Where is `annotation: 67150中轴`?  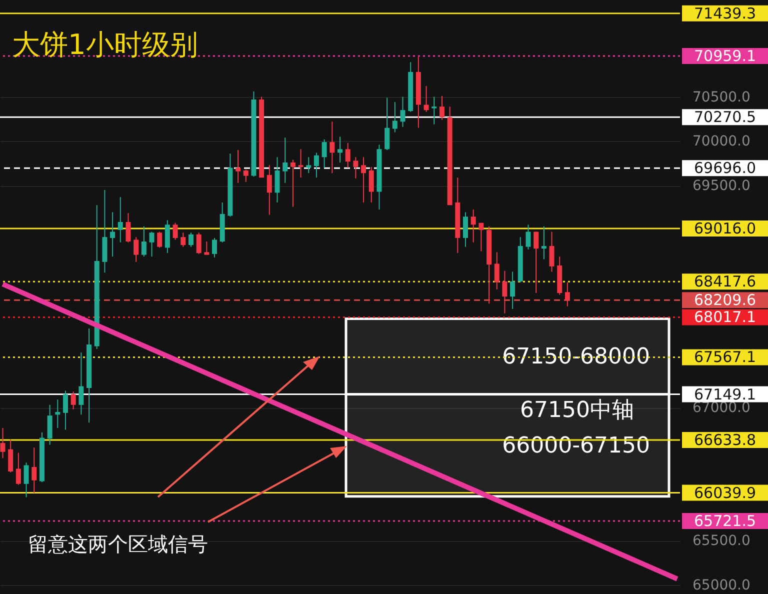 annotation: 67150中轴 is located at coordinates (577, 411).